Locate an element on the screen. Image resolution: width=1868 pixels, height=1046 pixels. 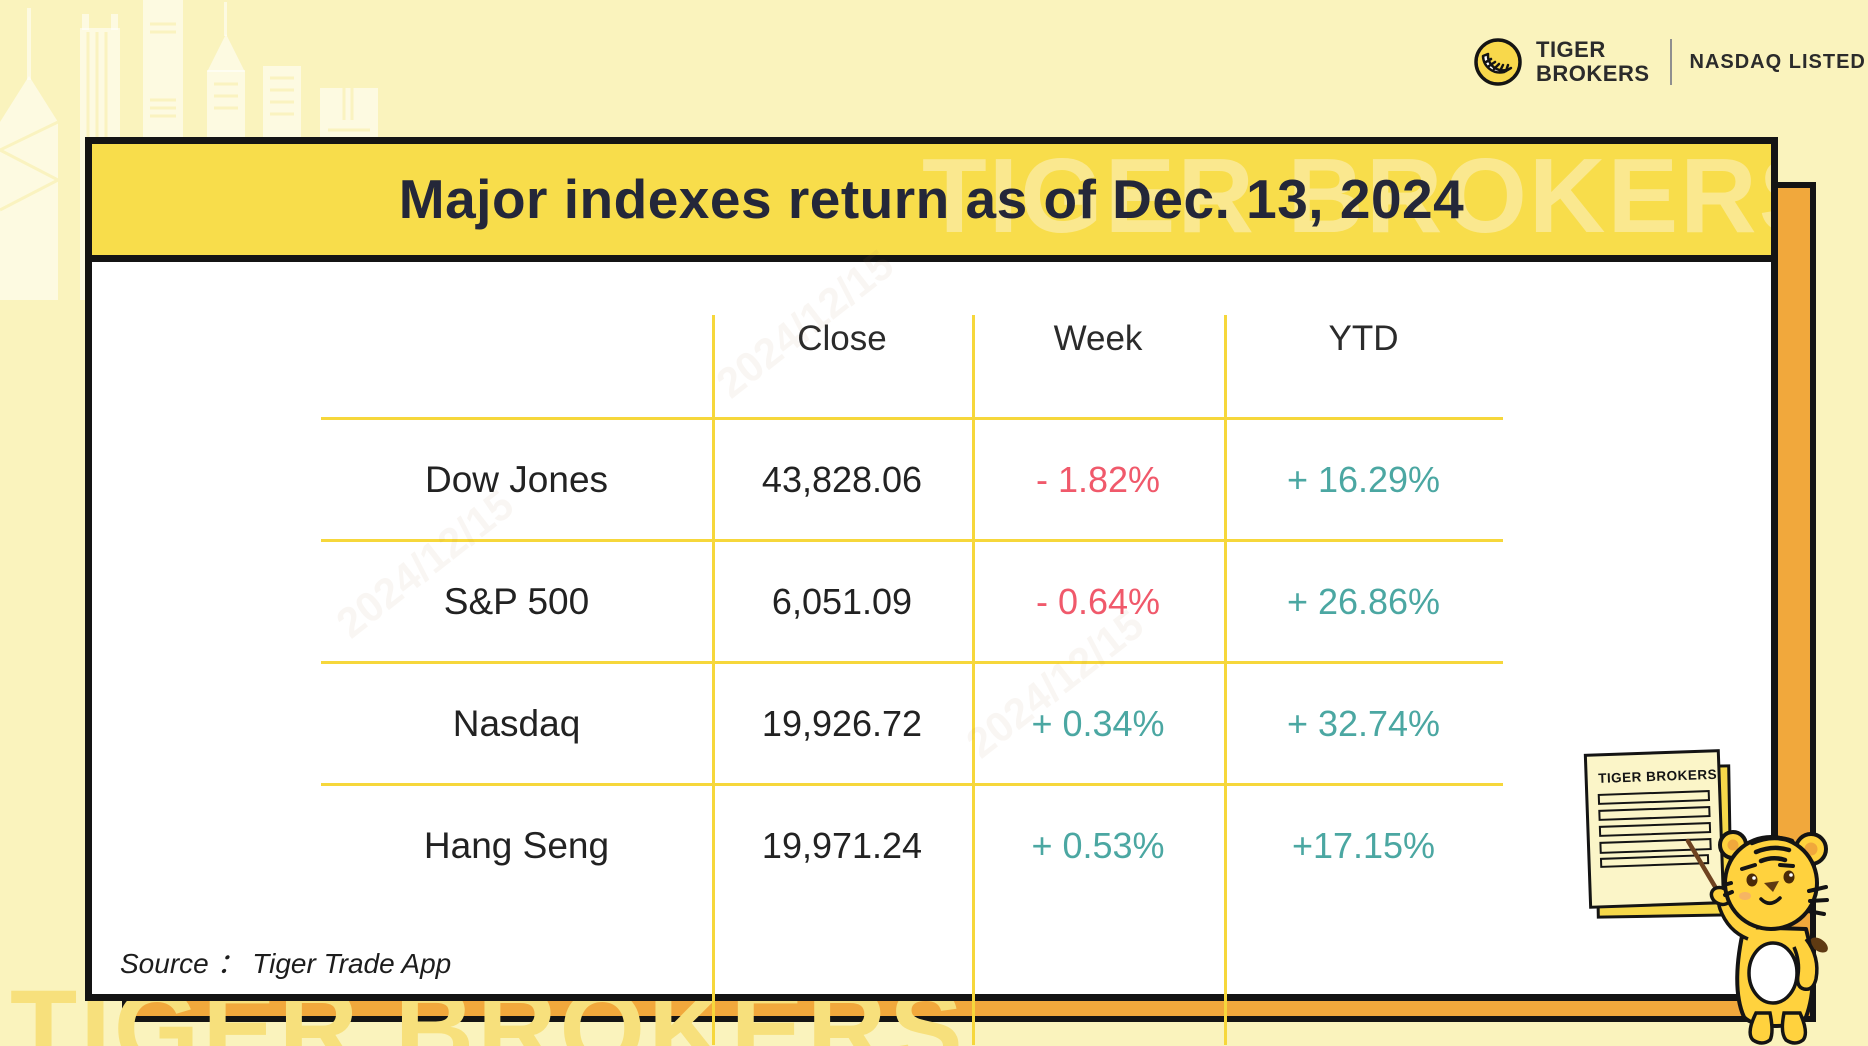
close-value: 19,971.24 is located at coordinates (842, 845).